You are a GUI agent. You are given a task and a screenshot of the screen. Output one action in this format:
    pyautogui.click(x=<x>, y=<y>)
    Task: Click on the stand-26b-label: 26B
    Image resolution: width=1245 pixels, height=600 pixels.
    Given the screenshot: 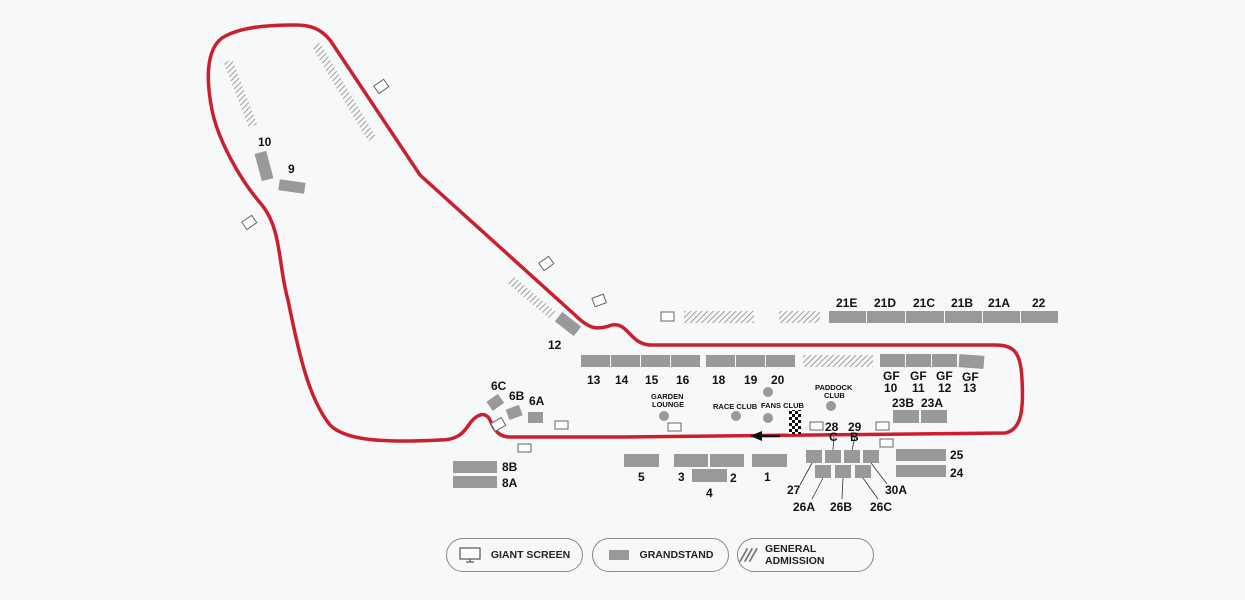 What is the action you would take?
    pyautogui.click(x=841, y=507)
    